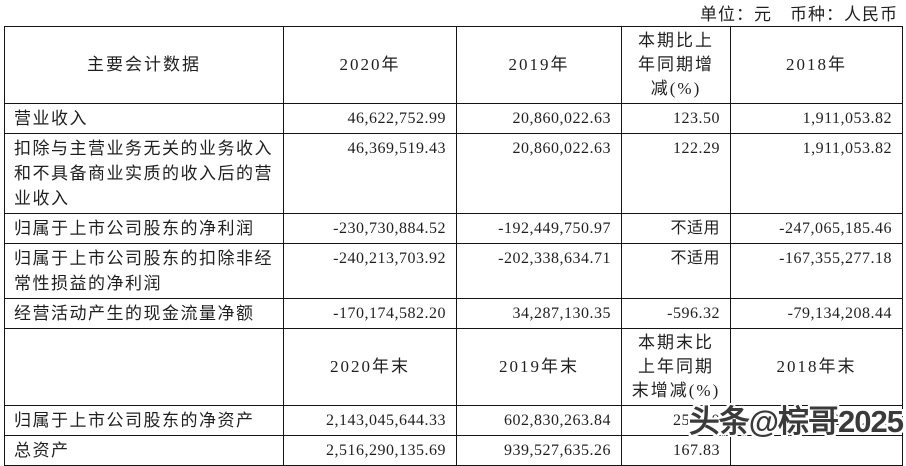 Image resolution: width=906 pixels, height=466 pixels. What do you see at coordinates (816, 228) in the screenshot?
I see `value-2018: -247,065,185.46` at bounding box center [816, 228].